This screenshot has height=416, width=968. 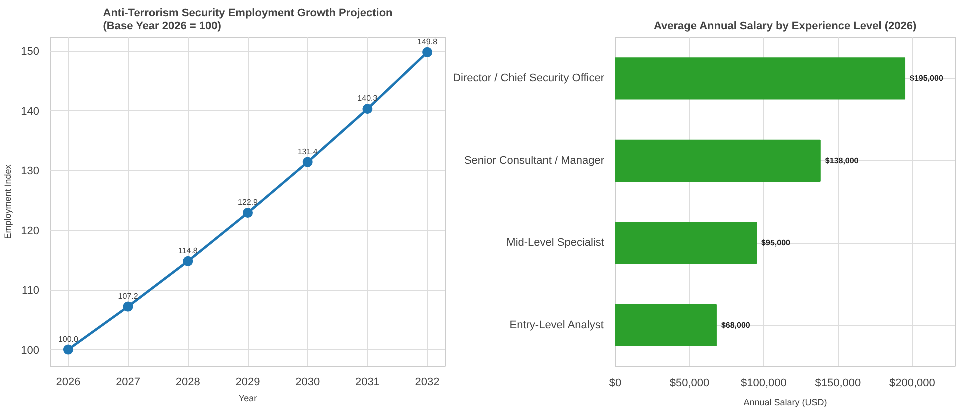 I want to click on data-label: $68,000, so click(x=736, y=325).